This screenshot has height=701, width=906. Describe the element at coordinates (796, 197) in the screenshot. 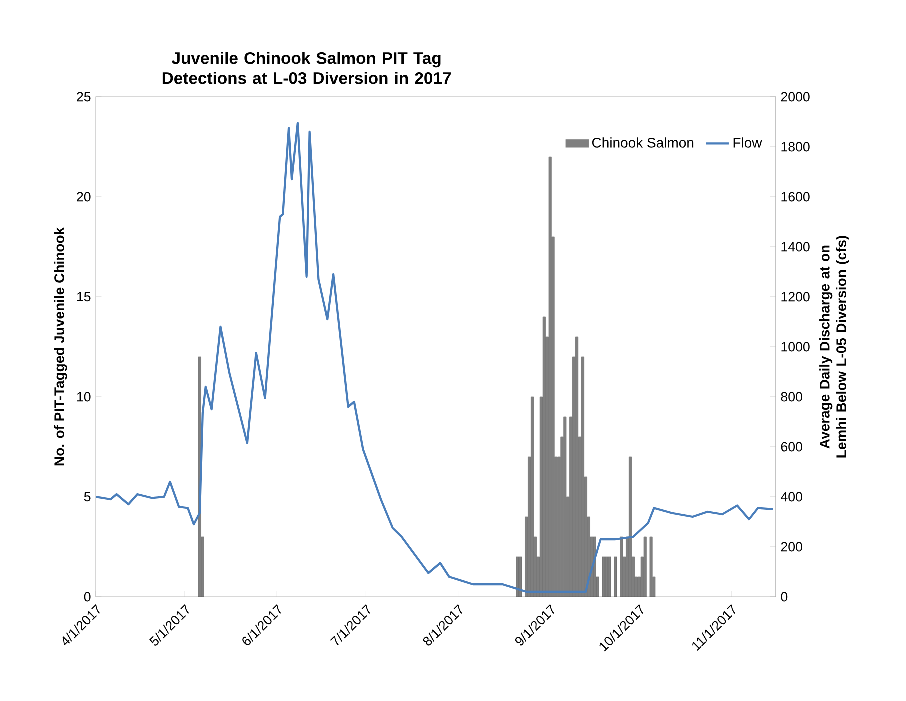

I see `y2-tick-label: 1600` at that location.